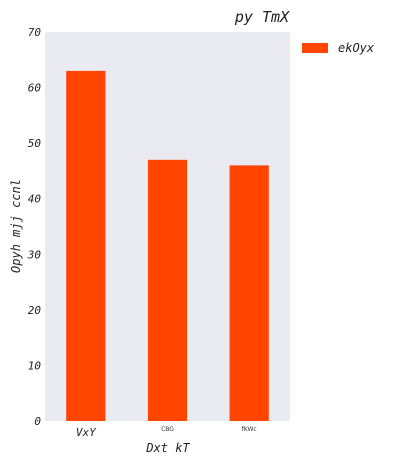  What do you see at coordinates (86, 246) in the screenshot?
I see `bar-vxy` at bounding box center [86, 246].